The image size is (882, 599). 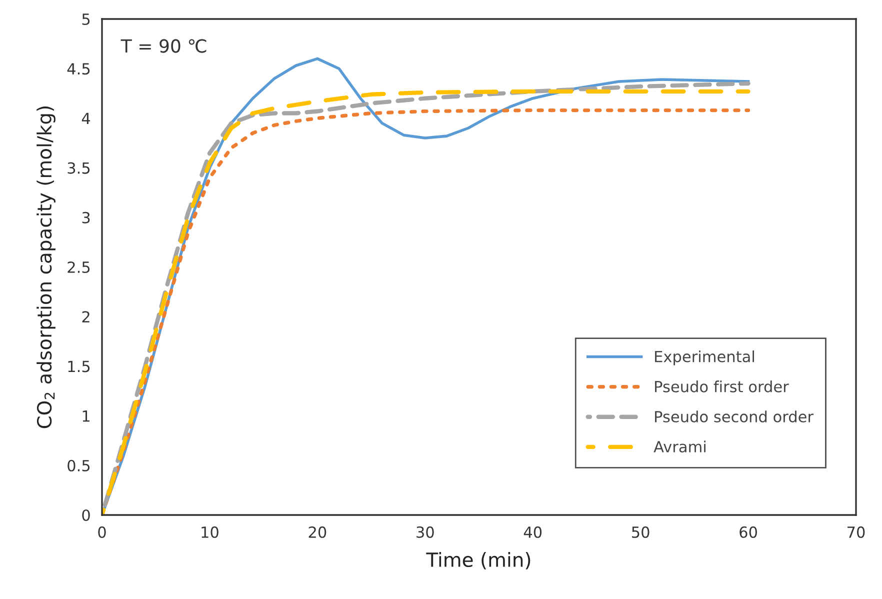 What do you see at coordinates (317, 532) in the screenshot?
I see `x-tick-label: 20` at bounding box center [317, 532].